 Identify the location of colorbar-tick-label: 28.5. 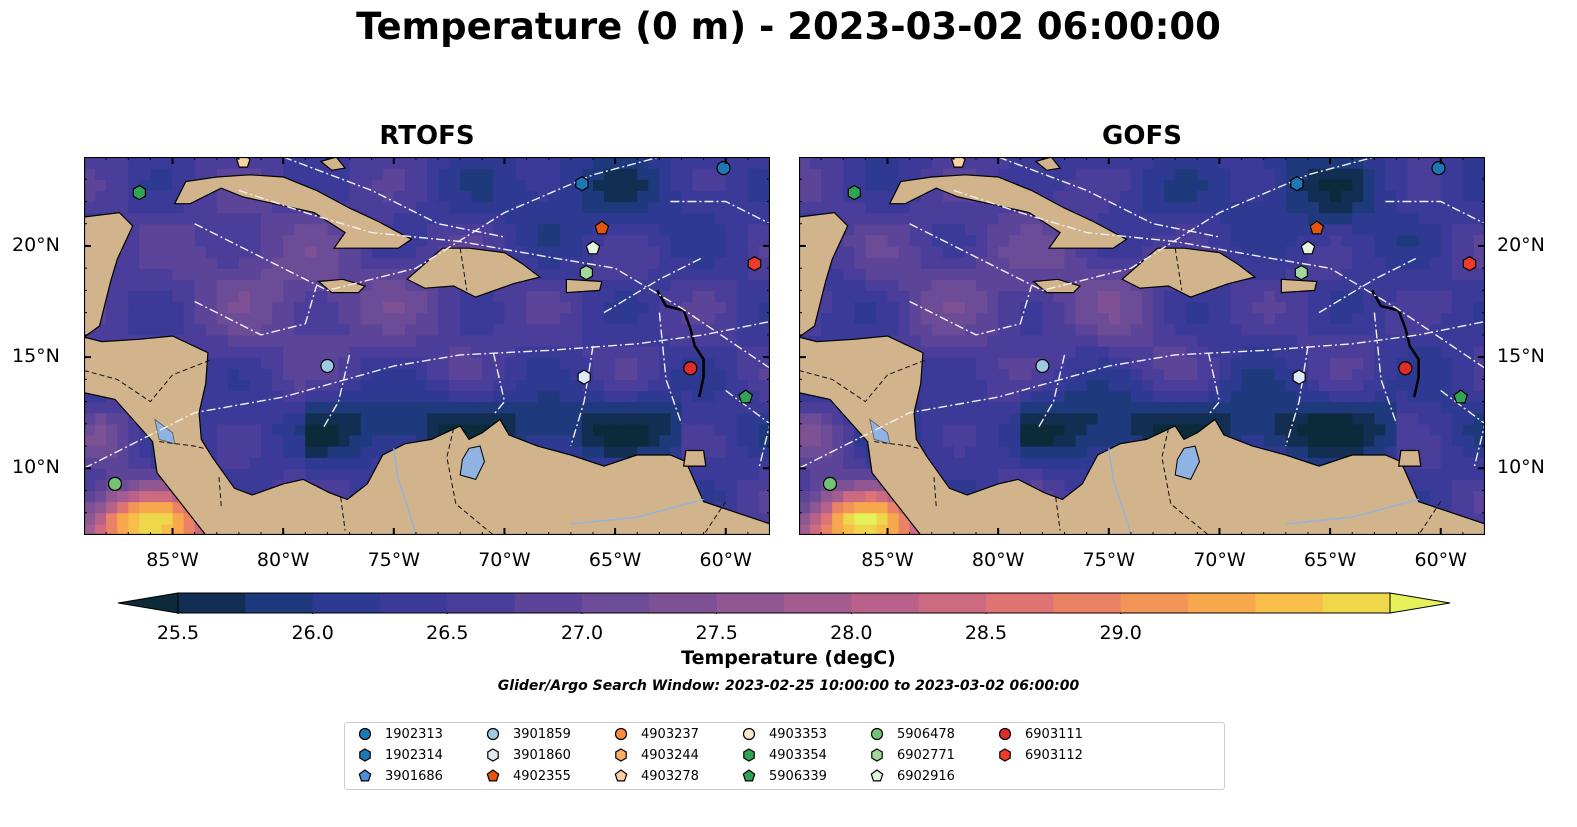
(986, 633).